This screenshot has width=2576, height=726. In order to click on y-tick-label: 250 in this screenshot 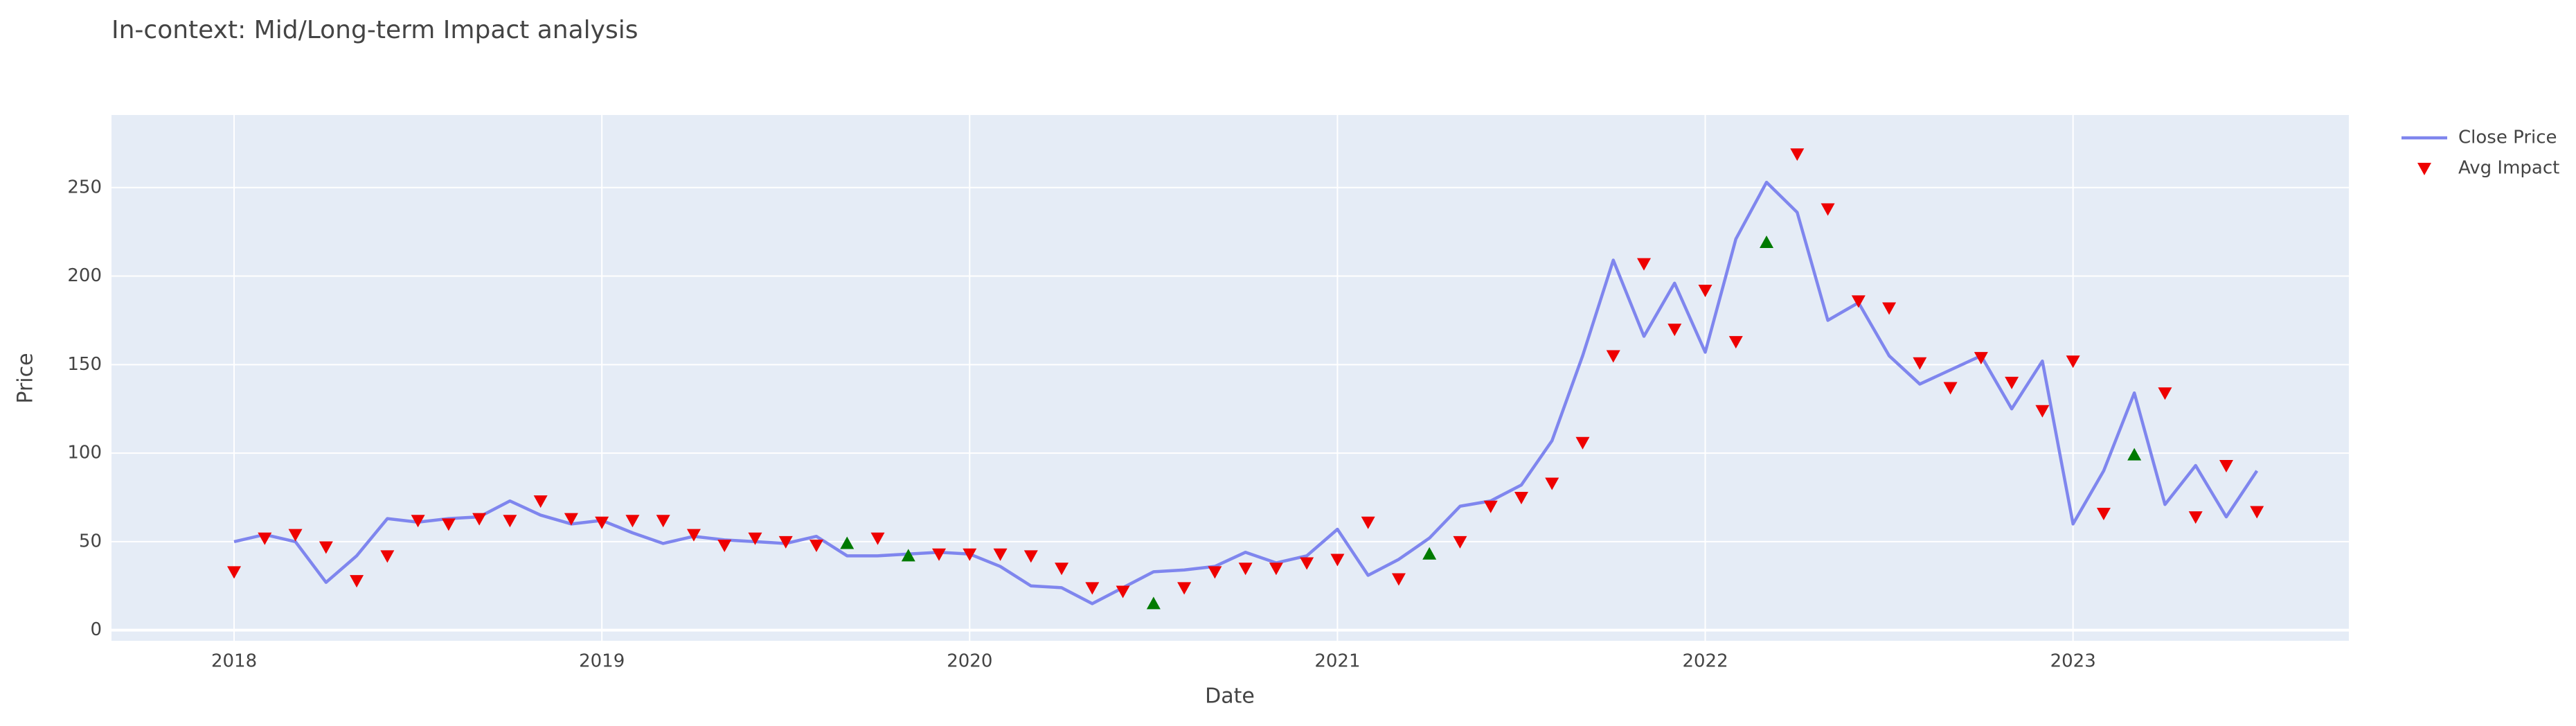, I will do `click(84, 187)`.